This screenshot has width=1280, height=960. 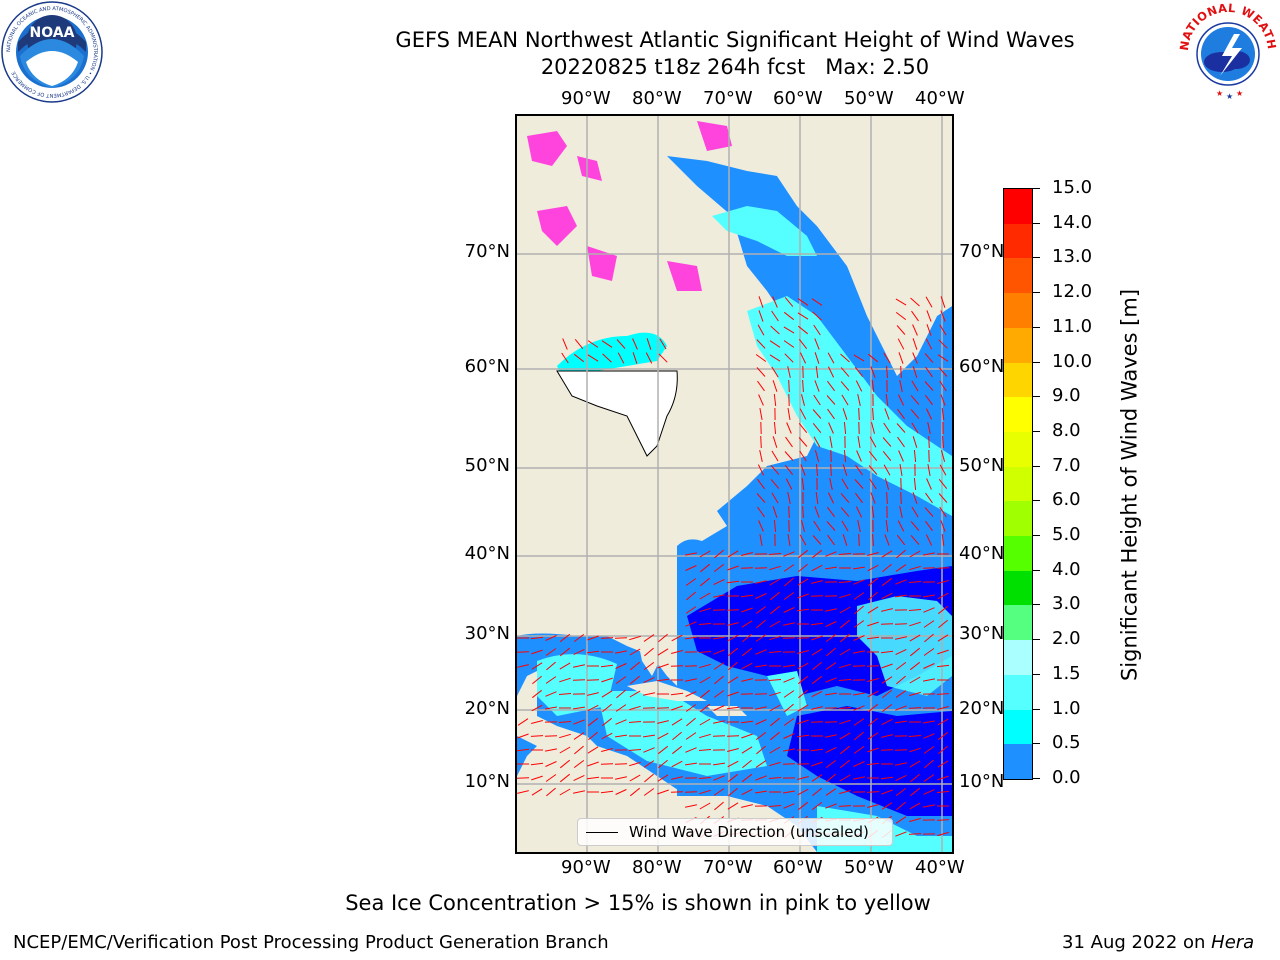 What do you see at coordinates (1072, 257) in the screenshot?
I see `colorbar-tick-label: 13.0` at bounding box center [1072, 257].